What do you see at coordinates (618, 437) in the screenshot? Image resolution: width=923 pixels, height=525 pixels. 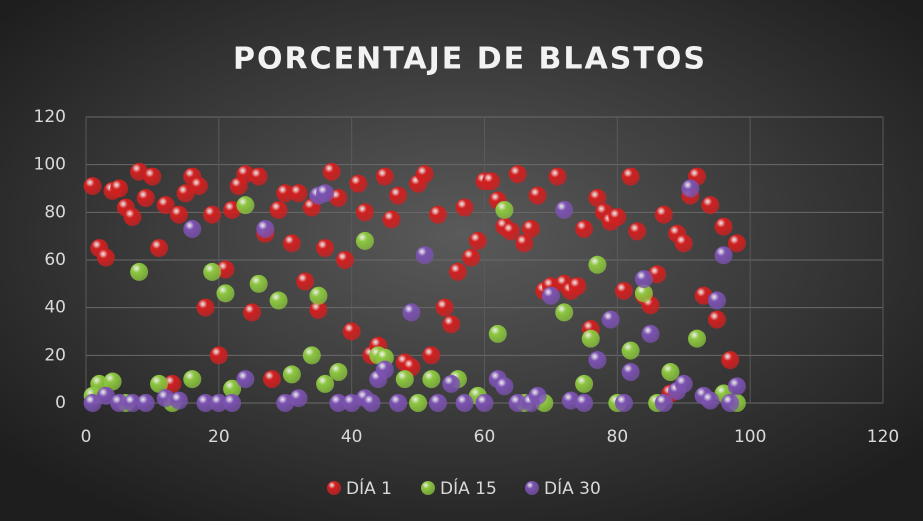 I see `x-tick-label: 80` at bounding box center [618, 437].